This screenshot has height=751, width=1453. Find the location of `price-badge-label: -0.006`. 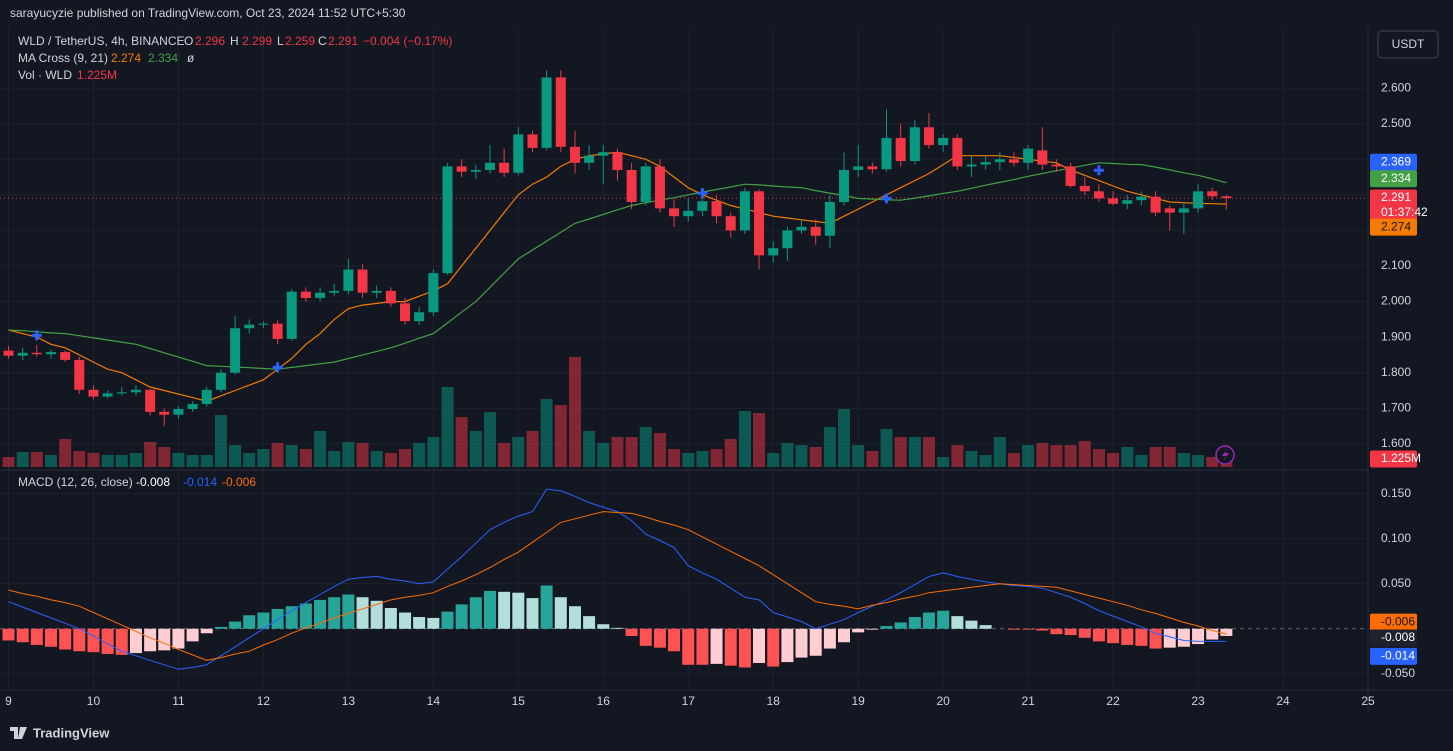

price-badge-label: -0.006 is located at coordinates (1398, 621).